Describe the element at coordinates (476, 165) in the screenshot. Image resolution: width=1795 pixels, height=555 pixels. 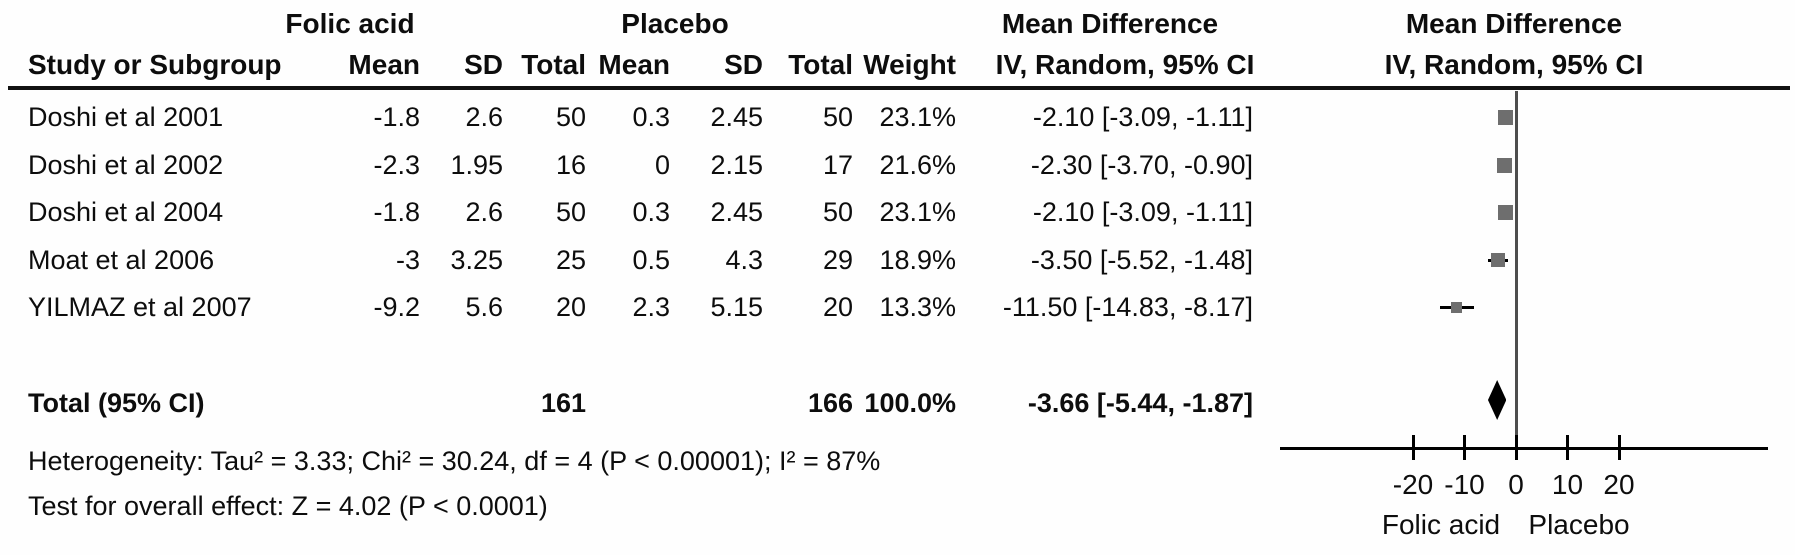
I see `folic-sd-value: 1.95` at that location.